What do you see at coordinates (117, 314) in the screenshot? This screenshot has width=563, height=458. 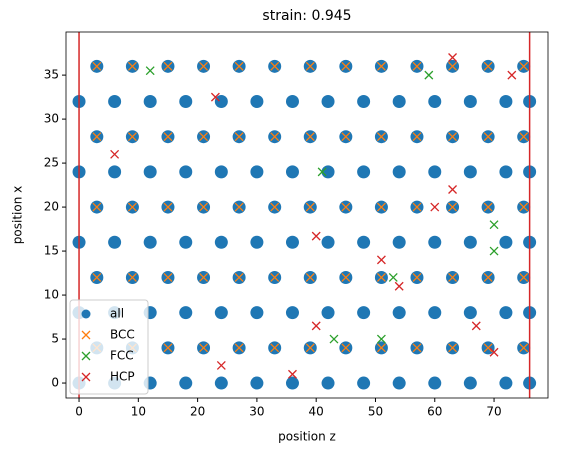 I see `legend-label: all` at bounding box center [117, 314].